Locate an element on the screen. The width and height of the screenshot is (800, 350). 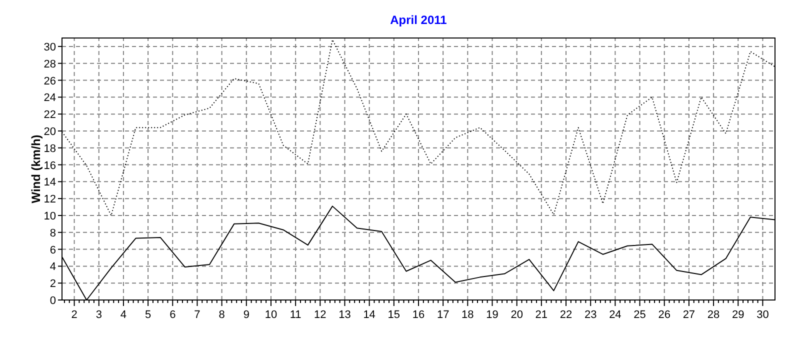
x-tick-label: 18 is located at coordinates (468, 315).